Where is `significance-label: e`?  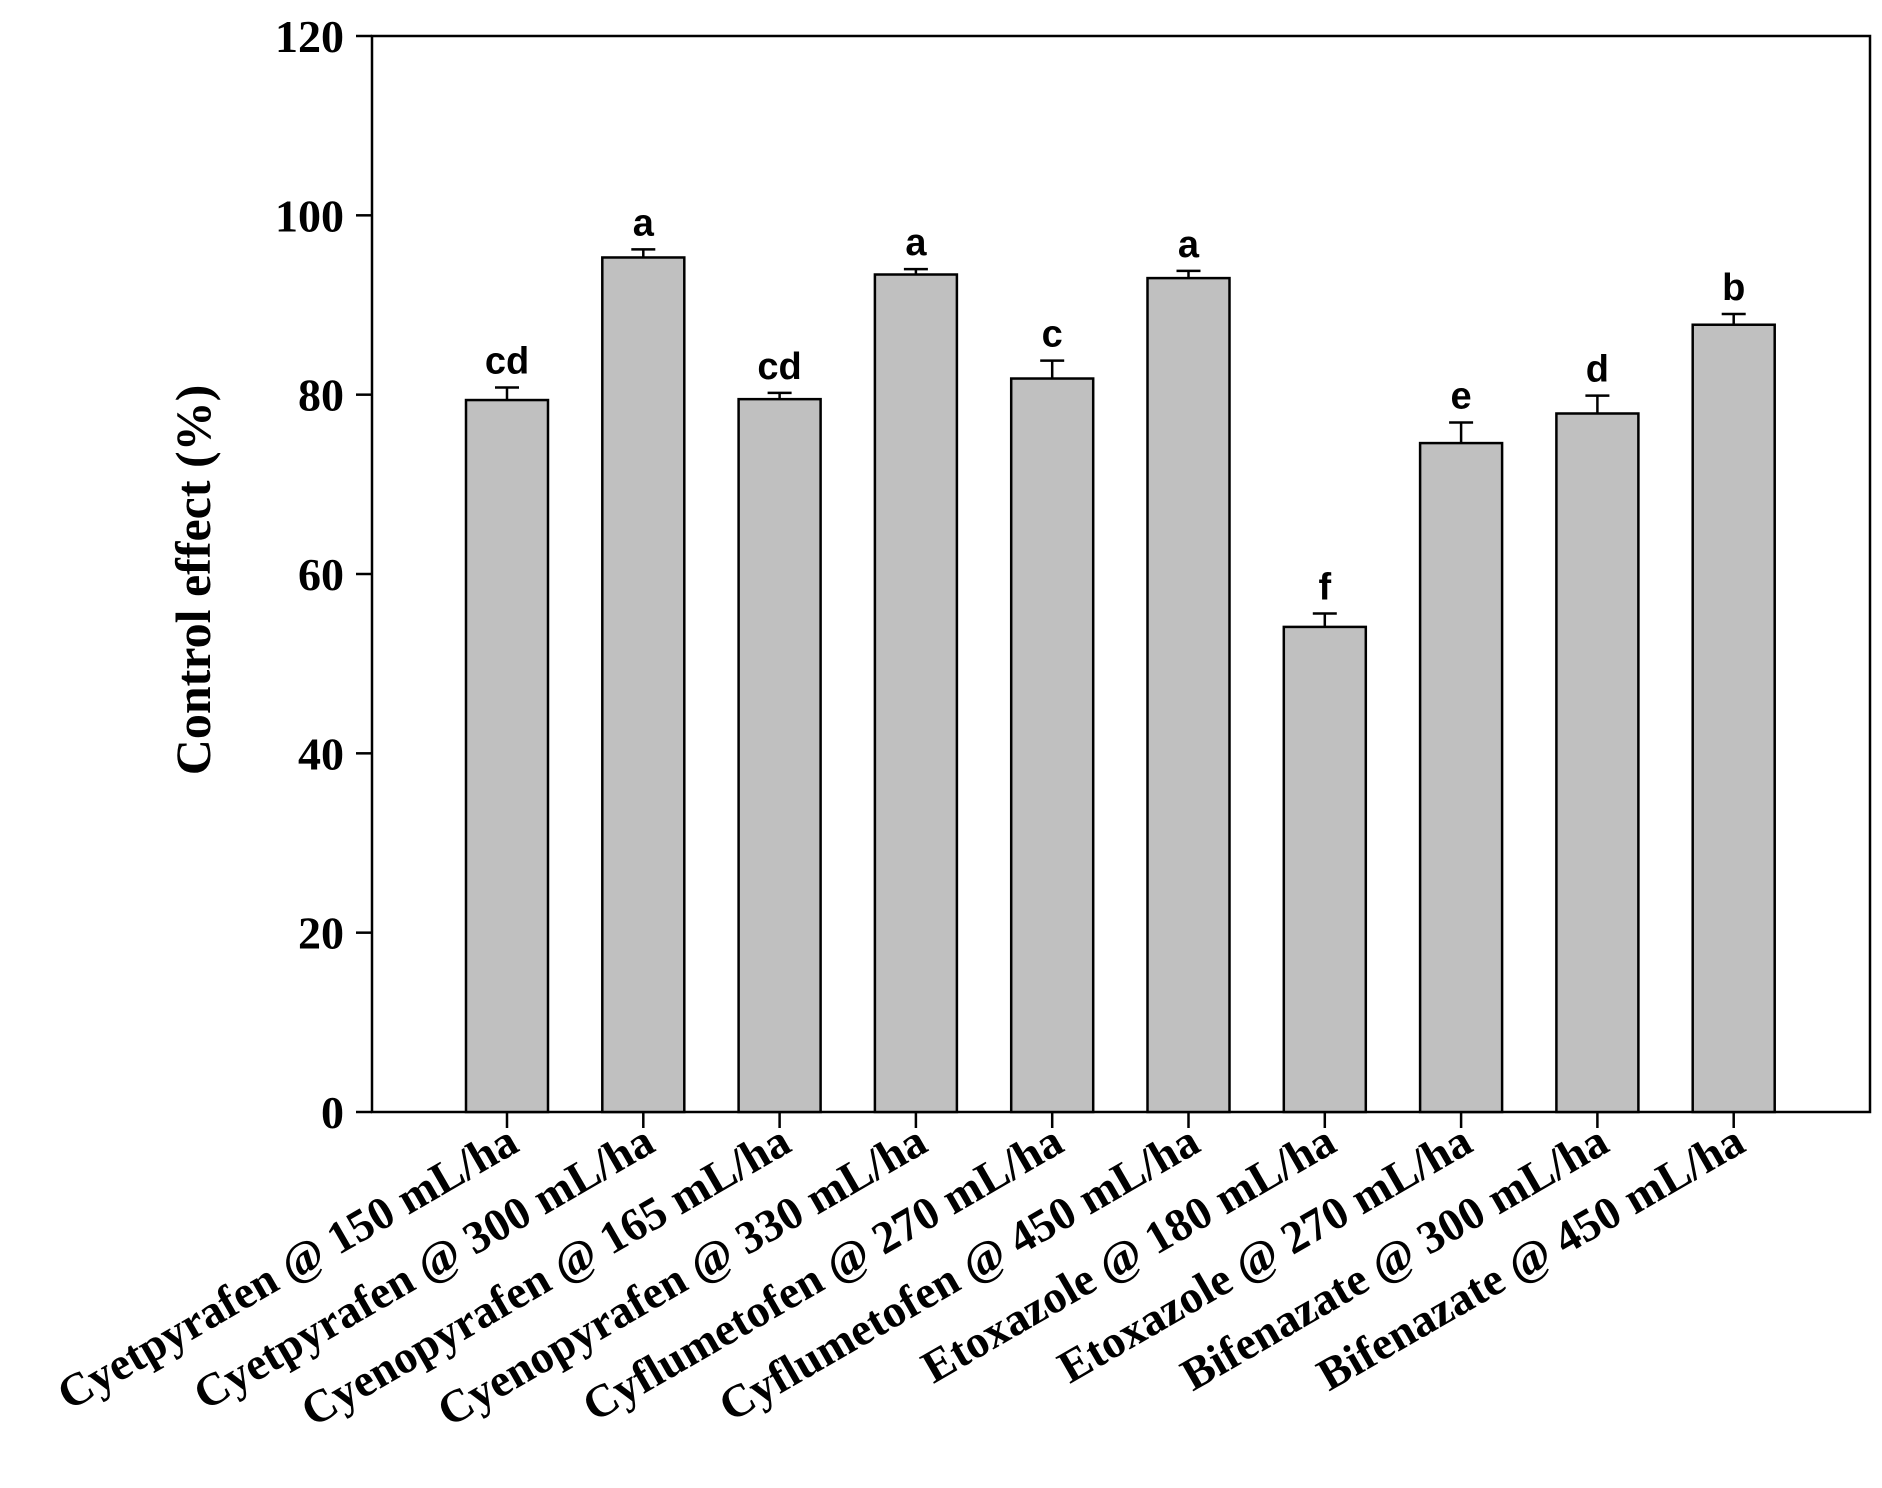 significance-label: e is located at coordinates (1461, 396).